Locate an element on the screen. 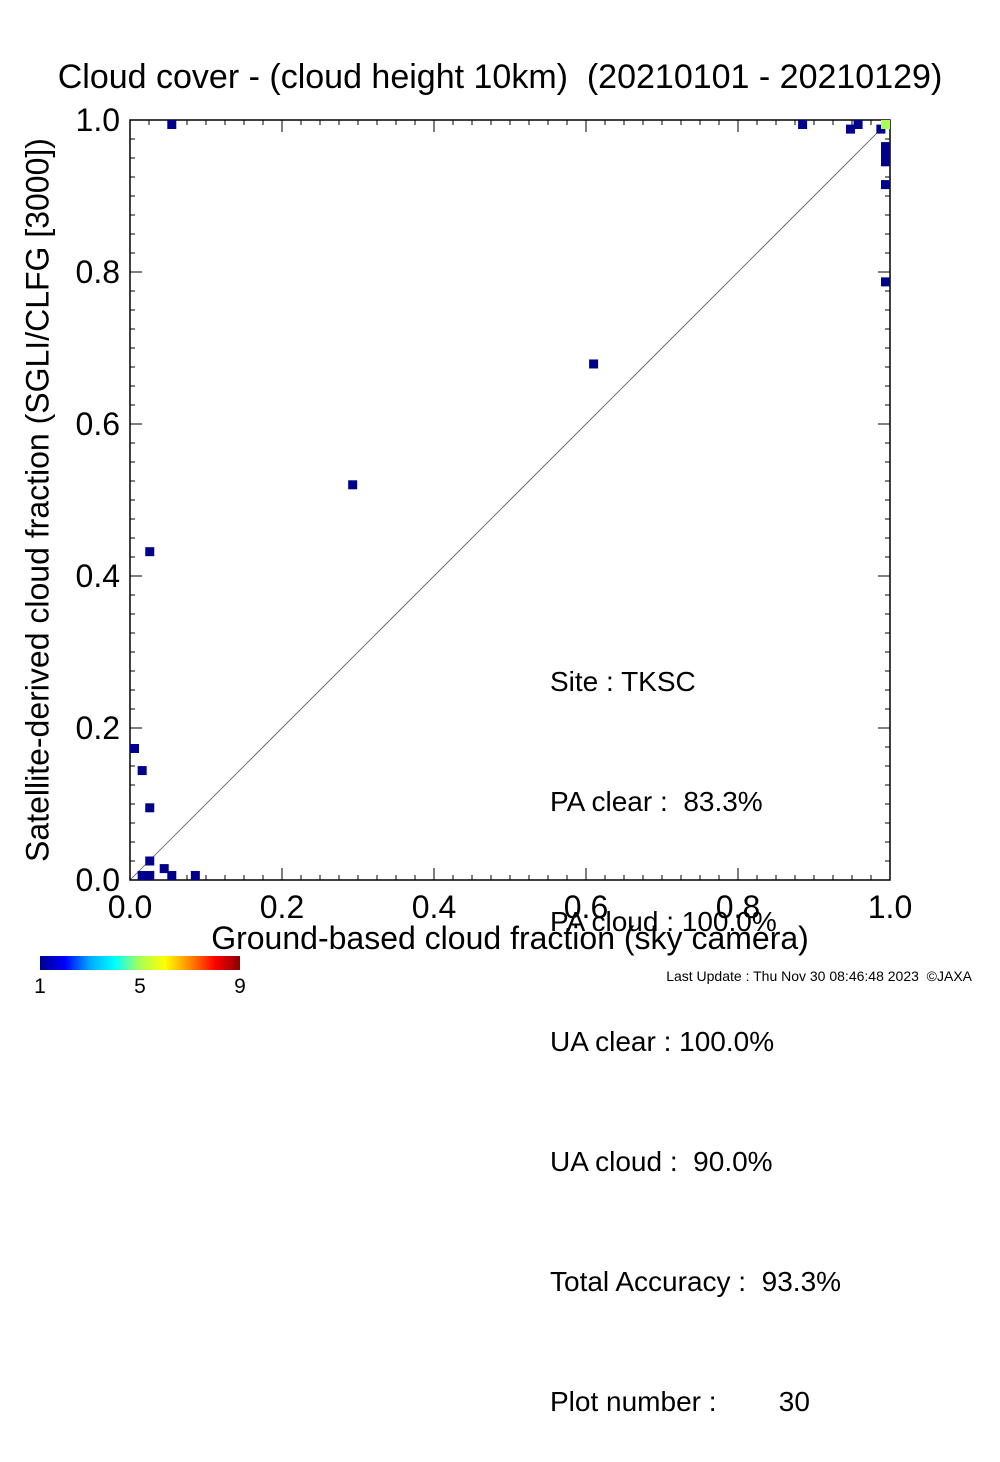 This screenshot has height=1462, width=1000. x-tick-label: 0.8 is located at coordinates (738, 907).